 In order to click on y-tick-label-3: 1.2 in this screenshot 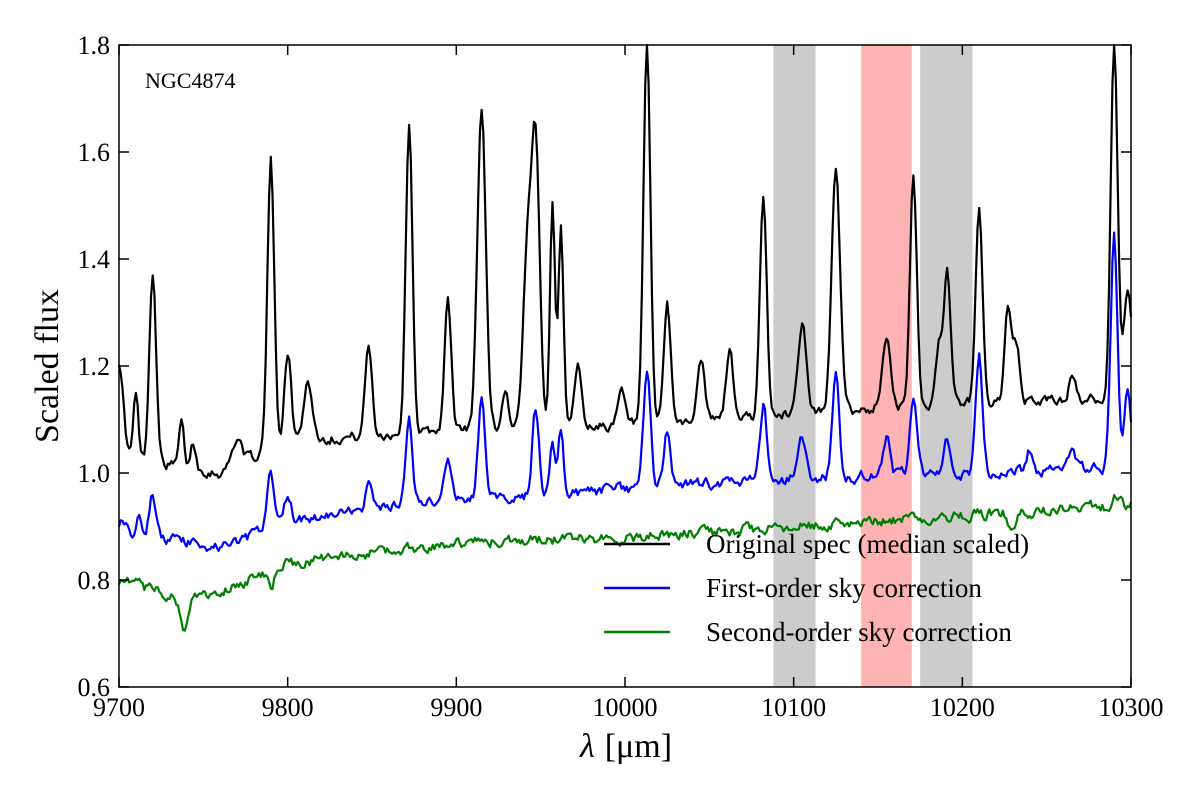, I will do `click(94, 366)`.